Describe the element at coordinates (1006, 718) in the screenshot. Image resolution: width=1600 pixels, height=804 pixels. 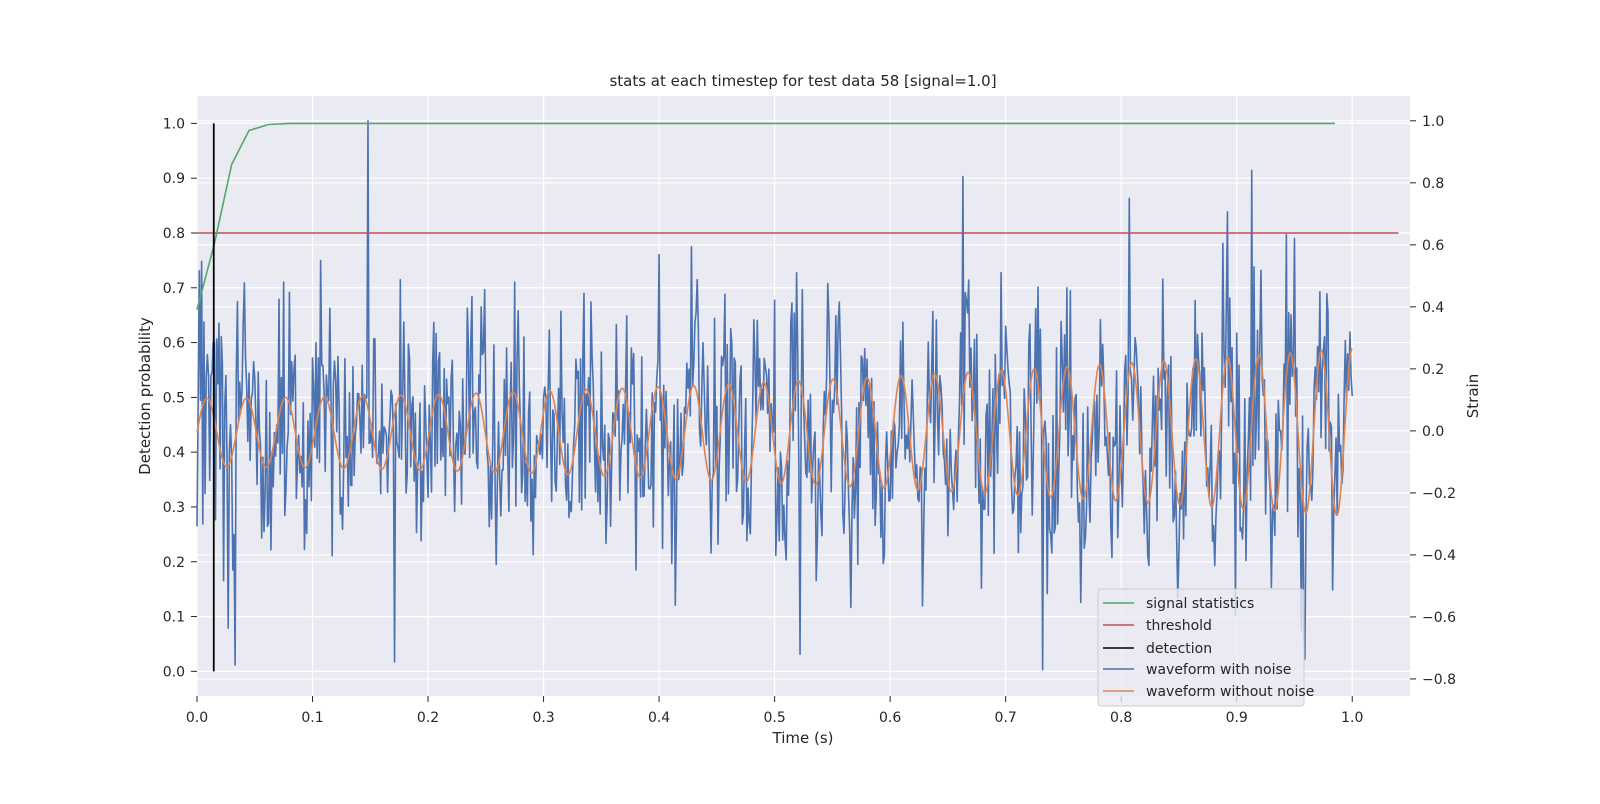
I see `x-tick-label: 0.7` at that location.